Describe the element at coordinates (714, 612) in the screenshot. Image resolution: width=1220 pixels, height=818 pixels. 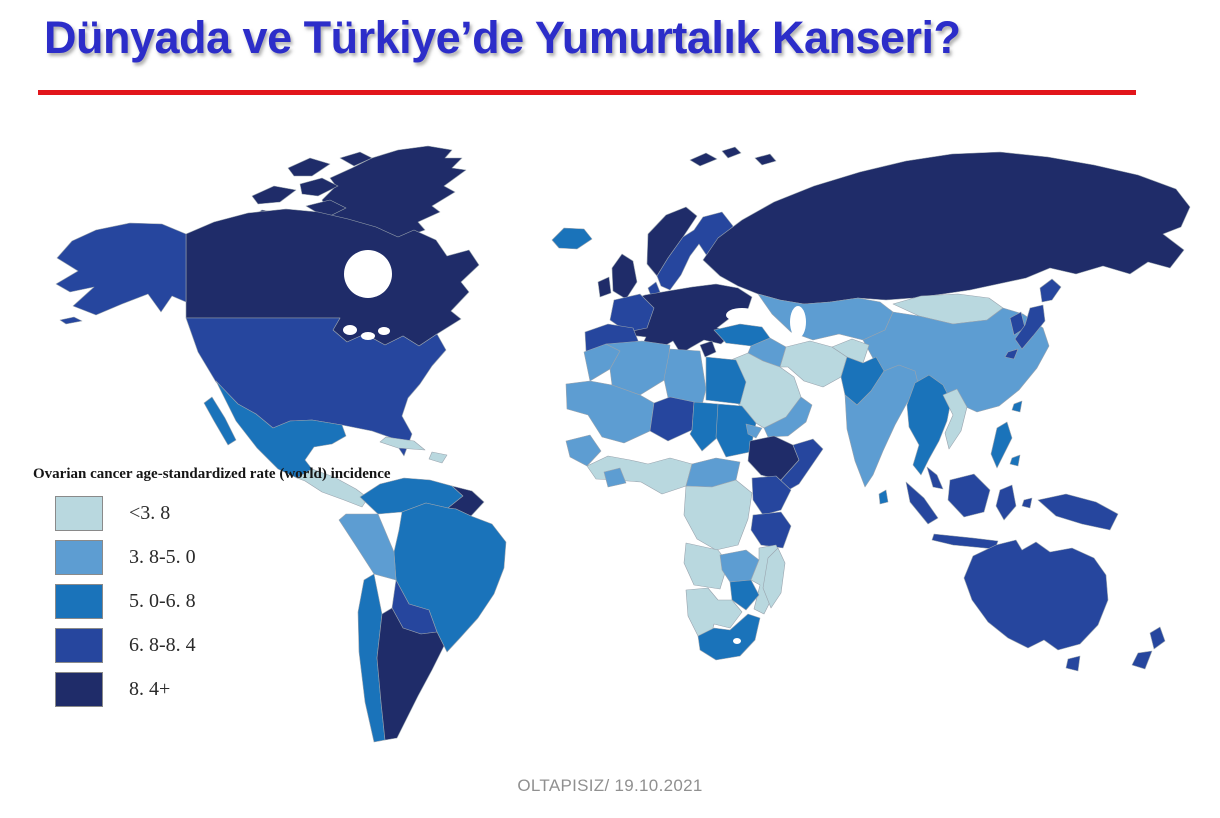
I see `region-namibia-botswana` at that location.